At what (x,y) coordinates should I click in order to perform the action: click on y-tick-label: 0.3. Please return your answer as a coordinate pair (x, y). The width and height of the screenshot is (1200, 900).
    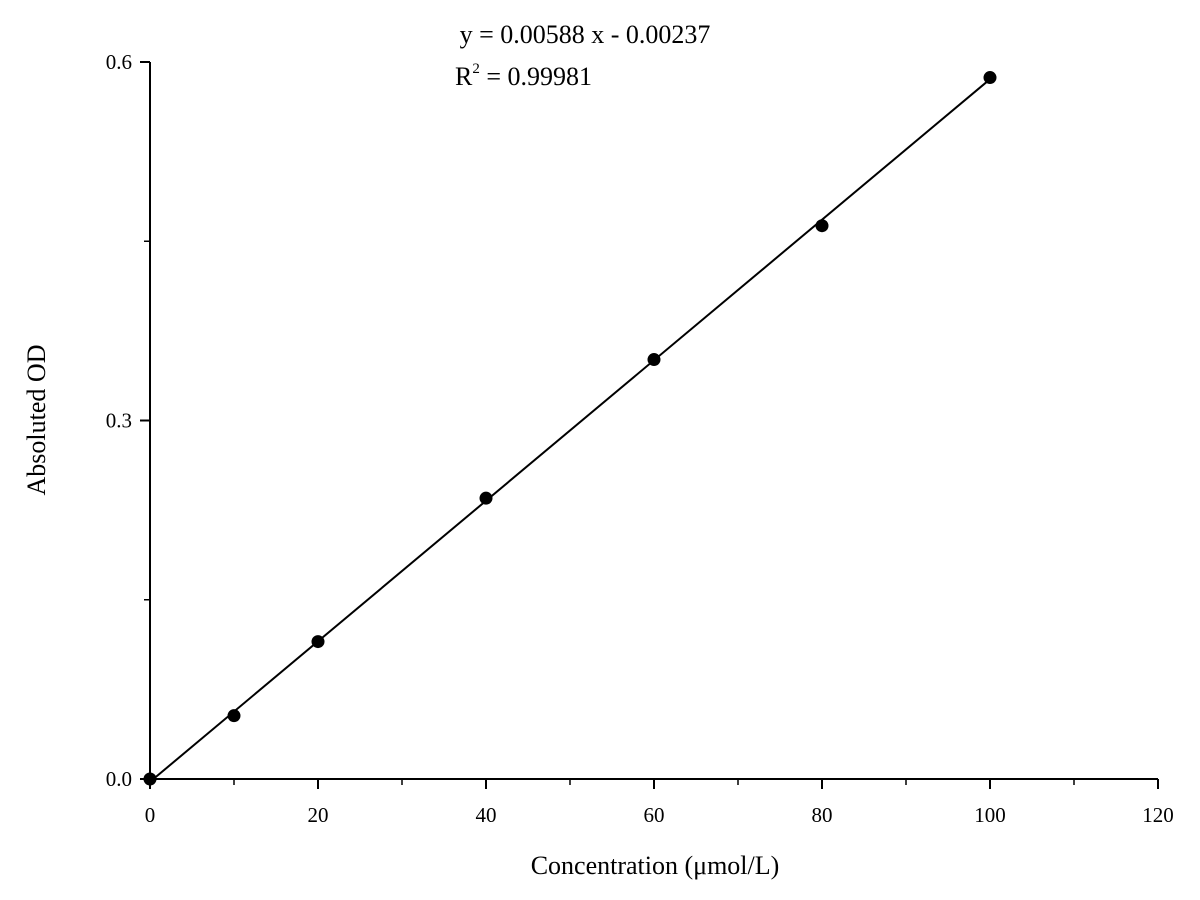
    Looking at the image, I should click on (119, 421).